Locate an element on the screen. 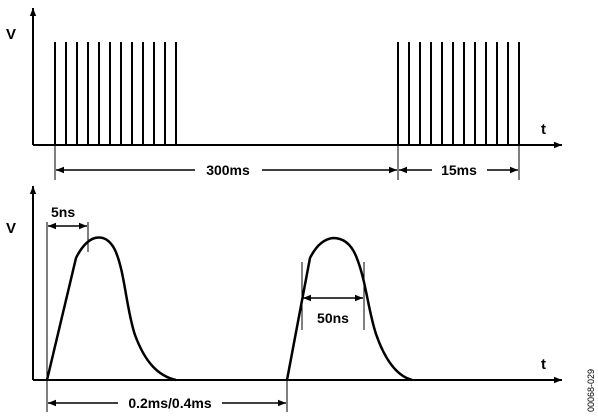 The height and width of the screenshot is (417, 598). period-label: 300ms is located at coordinates (228, 170).